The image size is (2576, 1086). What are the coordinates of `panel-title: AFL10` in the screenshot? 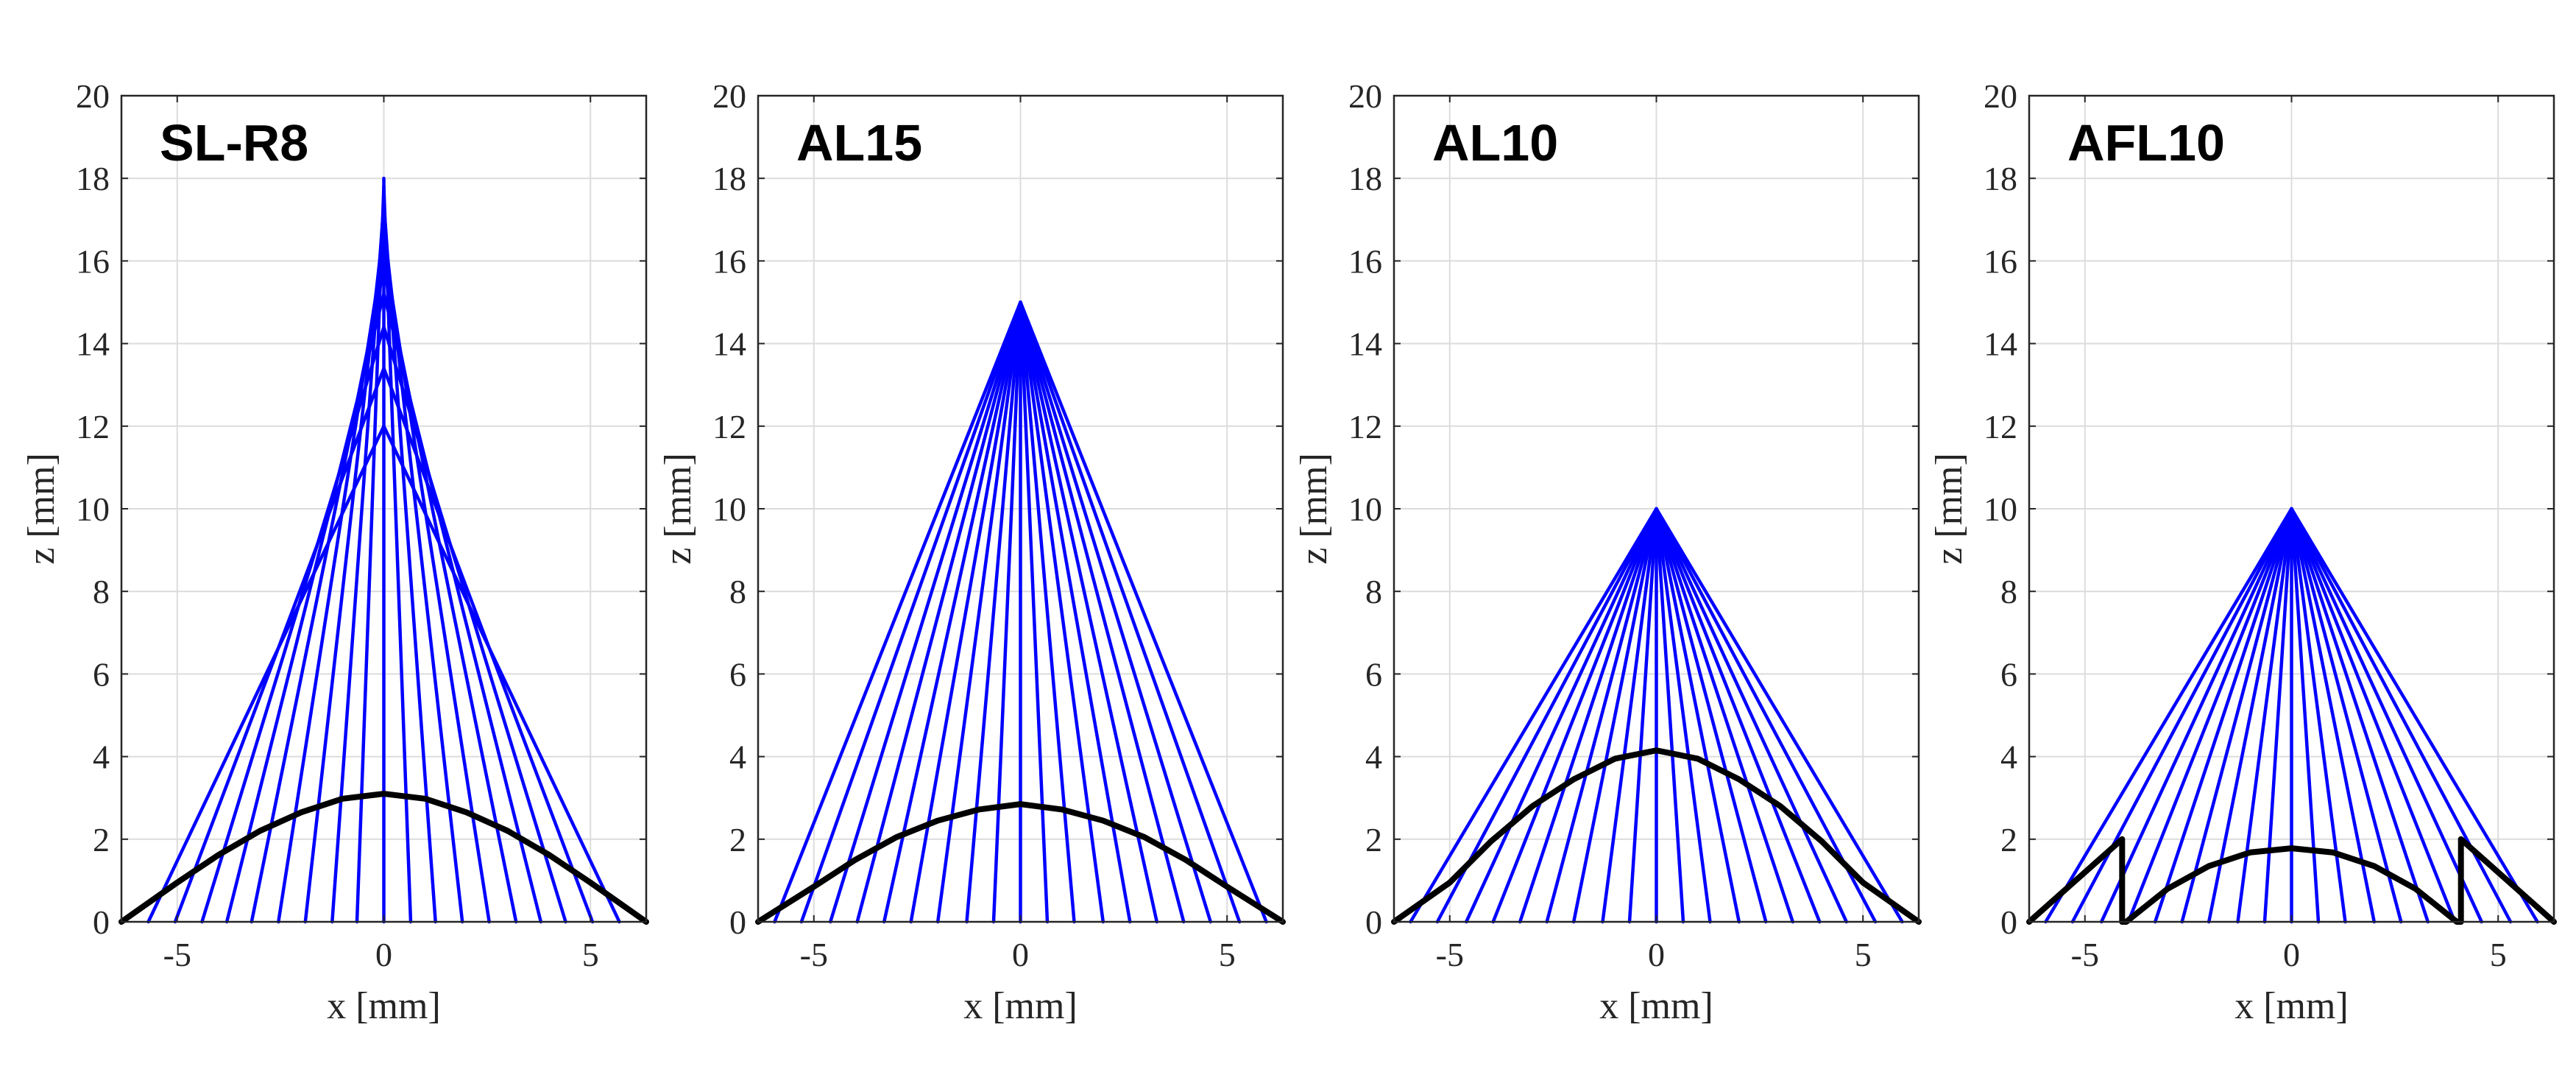 It's located at (2146, 143).